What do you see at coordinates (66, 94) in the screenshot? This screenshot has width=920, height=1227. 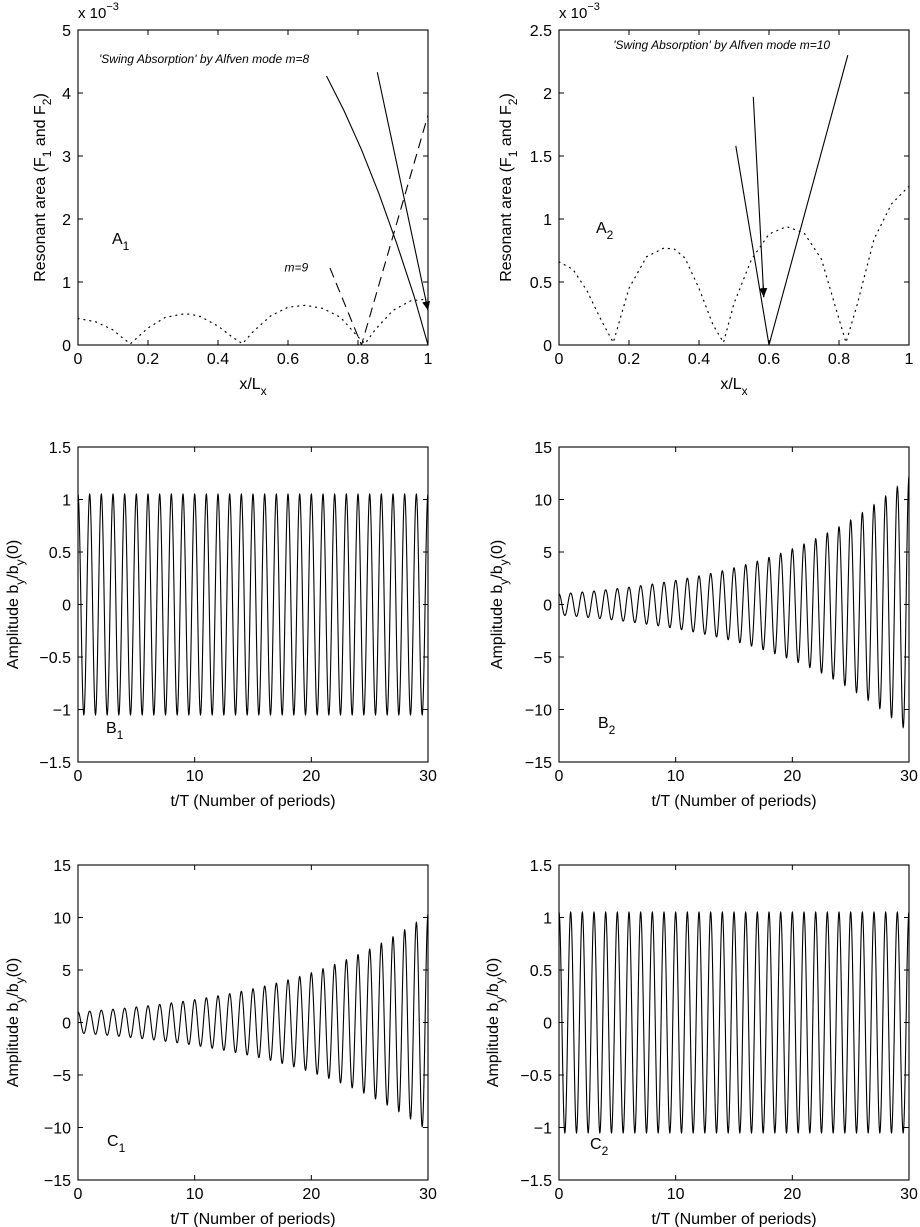 I see `y-tick-label: 4` at bounding box center [66, 94].